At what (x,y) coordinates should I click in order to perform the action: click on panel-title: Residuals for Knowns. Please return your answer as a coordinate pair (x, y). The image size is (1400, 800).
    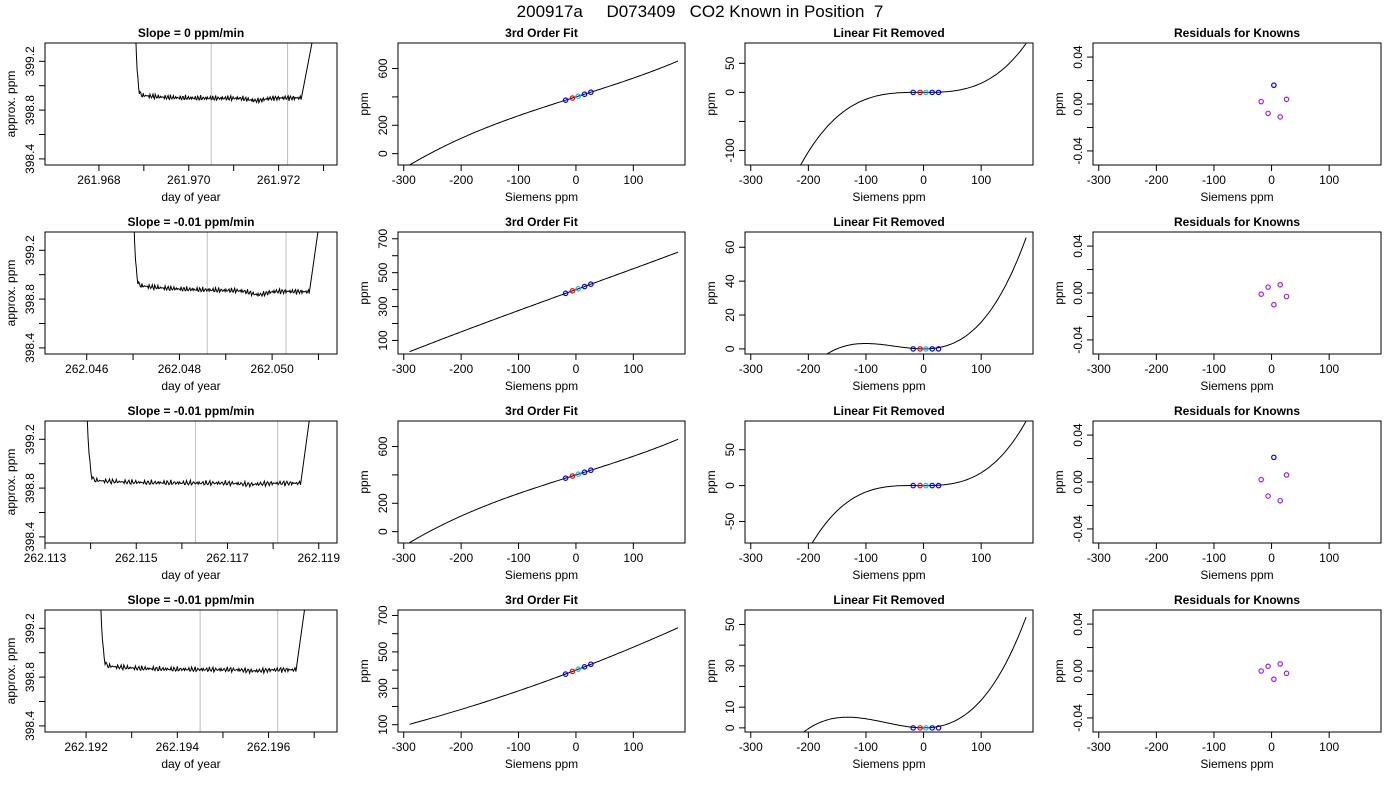
    Looking at the image, I should click on (1237, 411).